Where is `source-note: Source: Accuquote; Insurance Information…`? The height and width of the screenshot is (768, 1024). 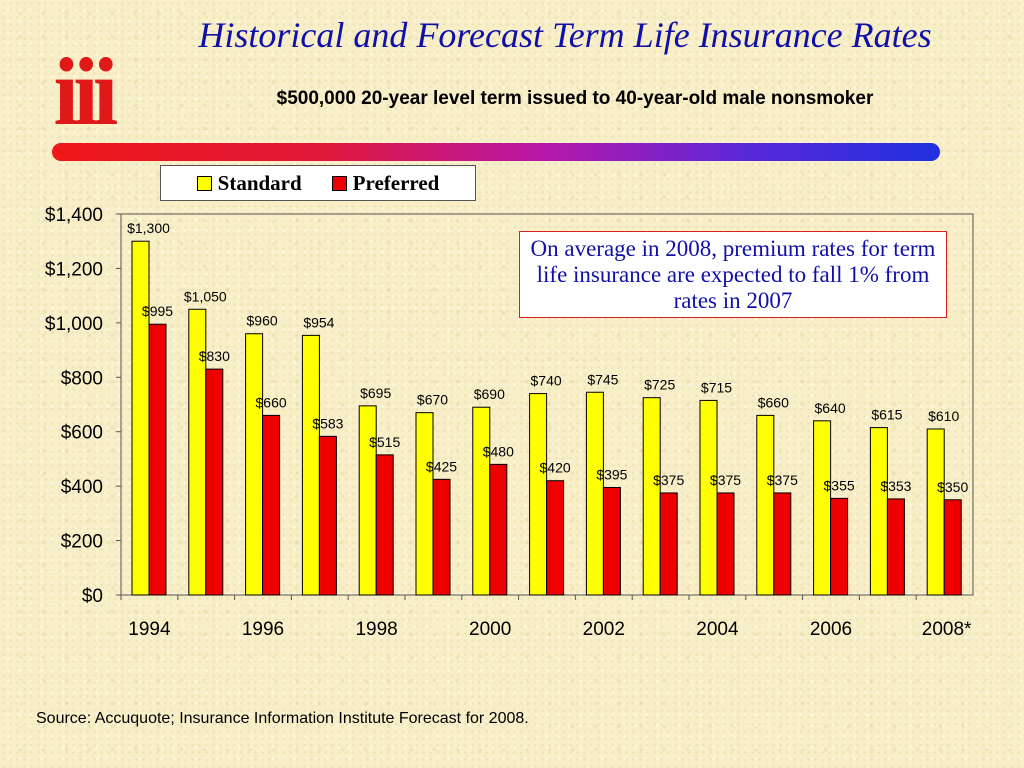 source-note: Source: Accuquote; Insurance Information… is located at coordinates (282, 718).